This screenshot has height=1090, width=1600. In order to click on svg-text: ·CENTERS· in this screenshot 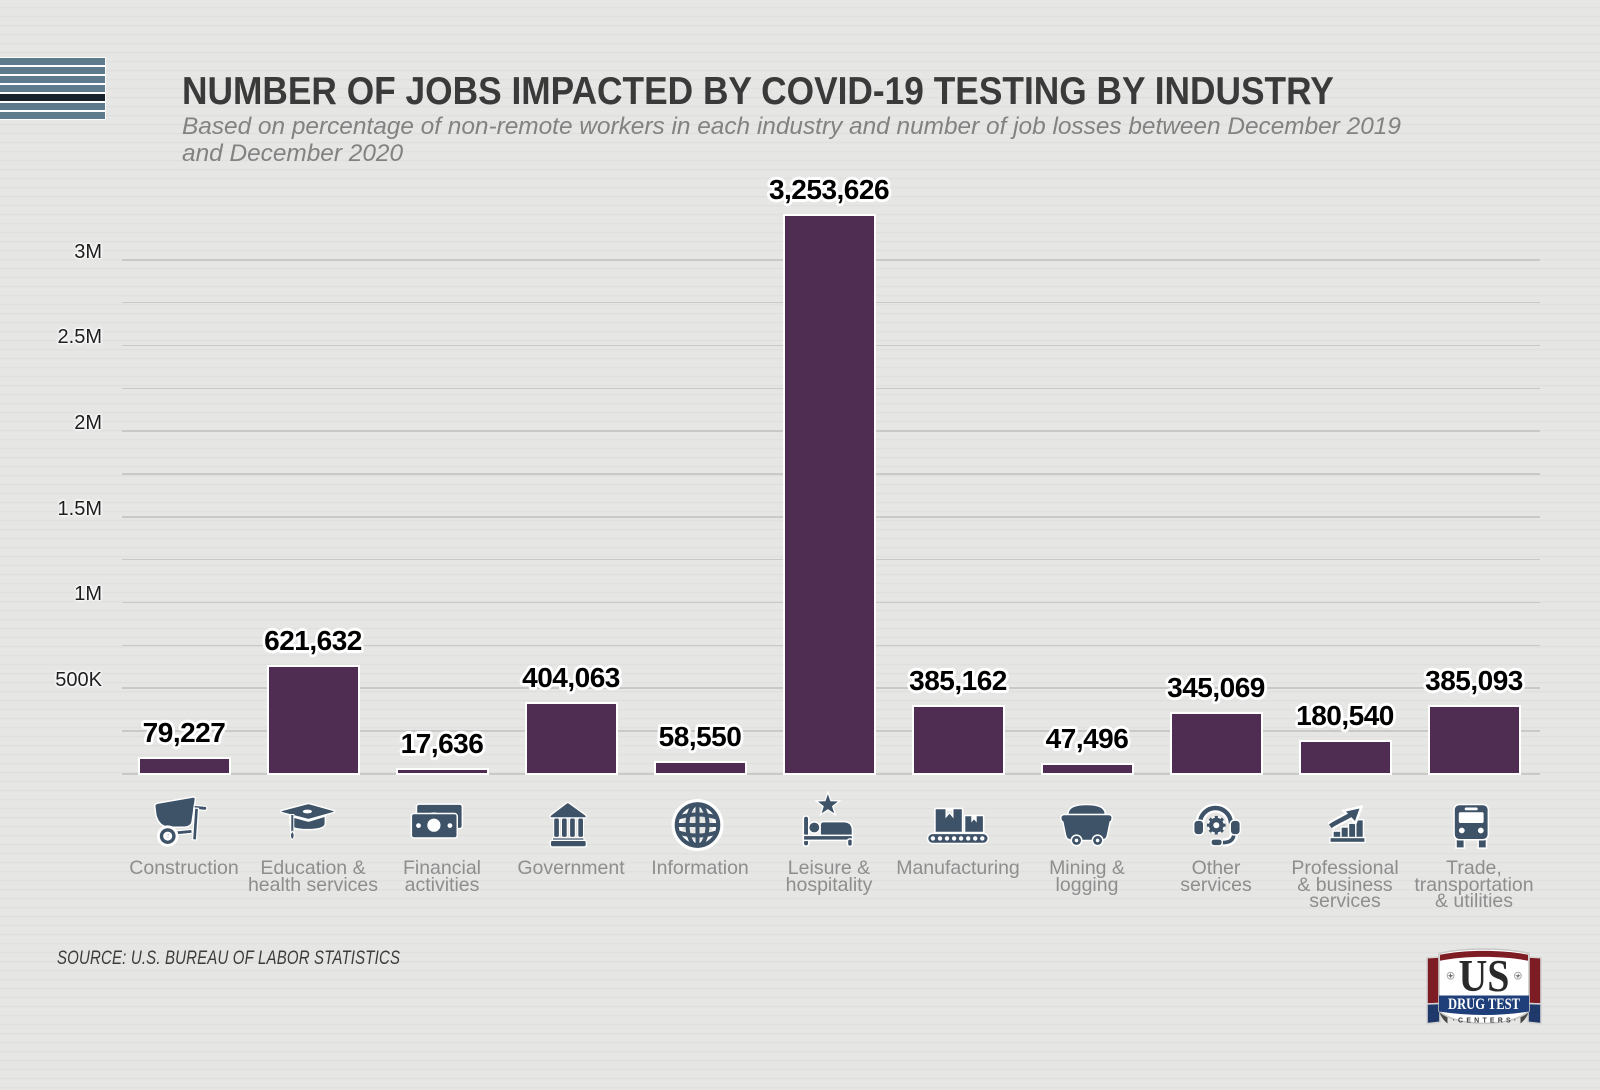, I will do `click(1486, 1020)`.